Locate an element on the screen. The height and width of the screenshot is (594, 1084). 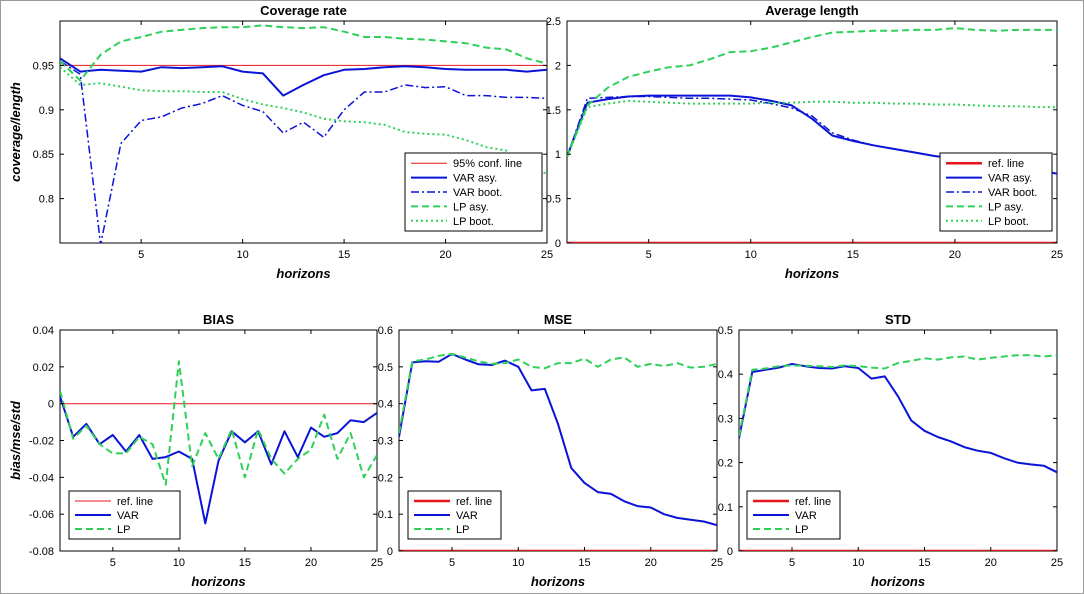
coverage-rate-title: Coverage rate is located at coordinates (303, 10).